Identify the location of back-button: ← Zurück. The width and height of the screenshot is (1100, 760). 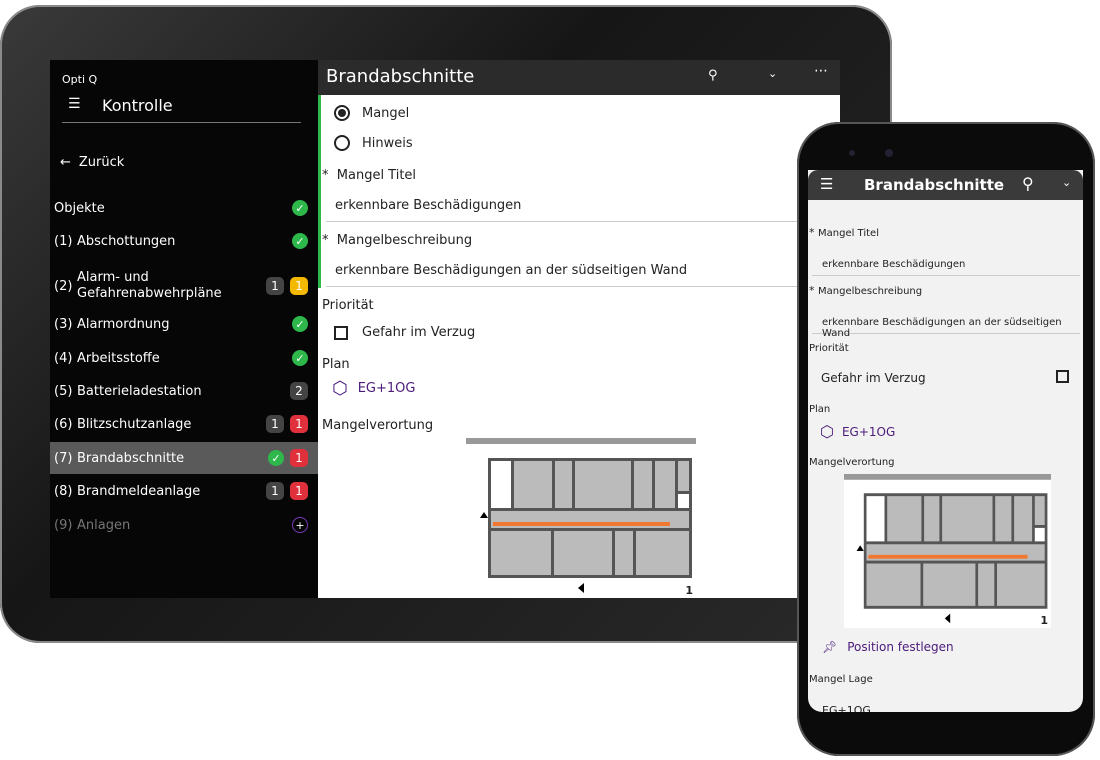
(92, 162).